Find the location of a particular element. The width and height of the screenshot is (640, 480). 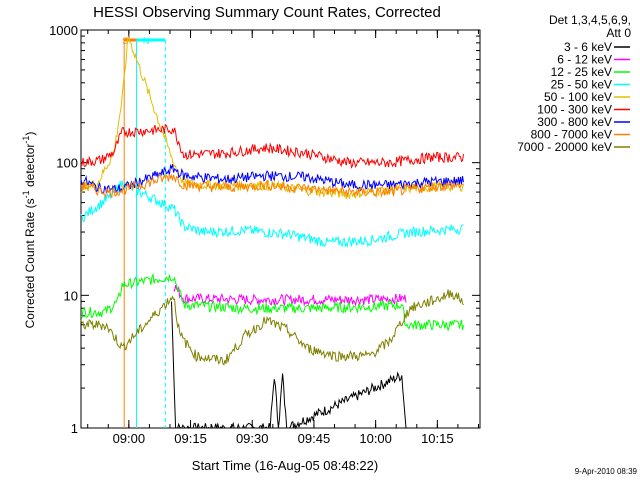

y-axis-label-main: Corrected Count Rate (s is located at coordinates (30, 263).